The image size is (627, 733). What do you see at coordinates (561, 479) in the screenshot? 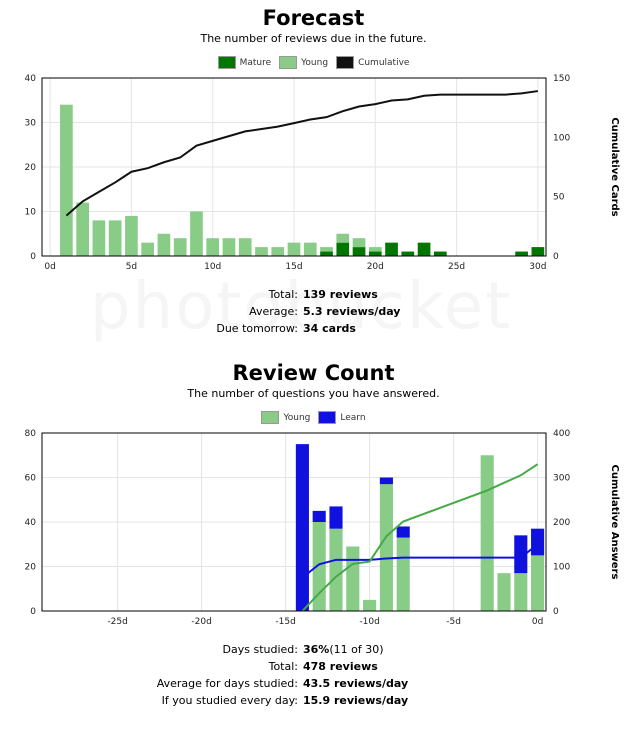
I see `review-y2-tick-label: 300` at bounding box center [561, 479].